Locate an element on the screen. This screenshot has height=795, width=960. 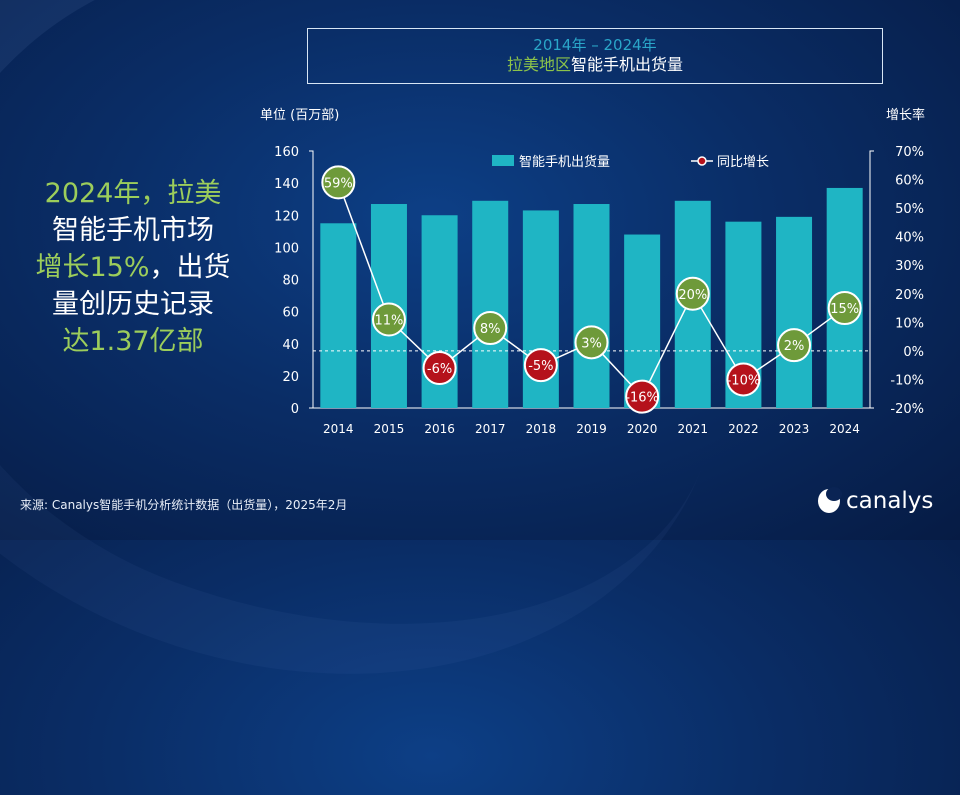
y2-tick-label: -20% is located at coordinates (907, 409).